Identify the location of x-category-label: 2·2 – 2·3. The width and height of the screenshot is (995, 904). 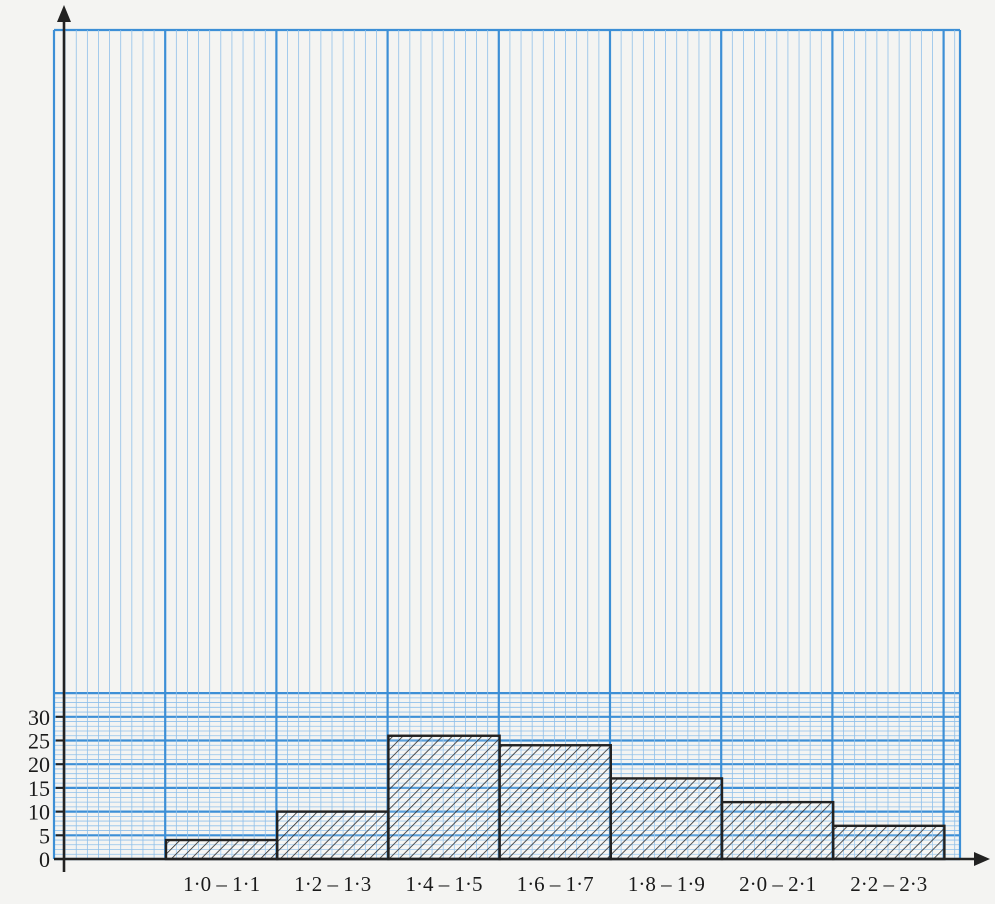
(888, 884).